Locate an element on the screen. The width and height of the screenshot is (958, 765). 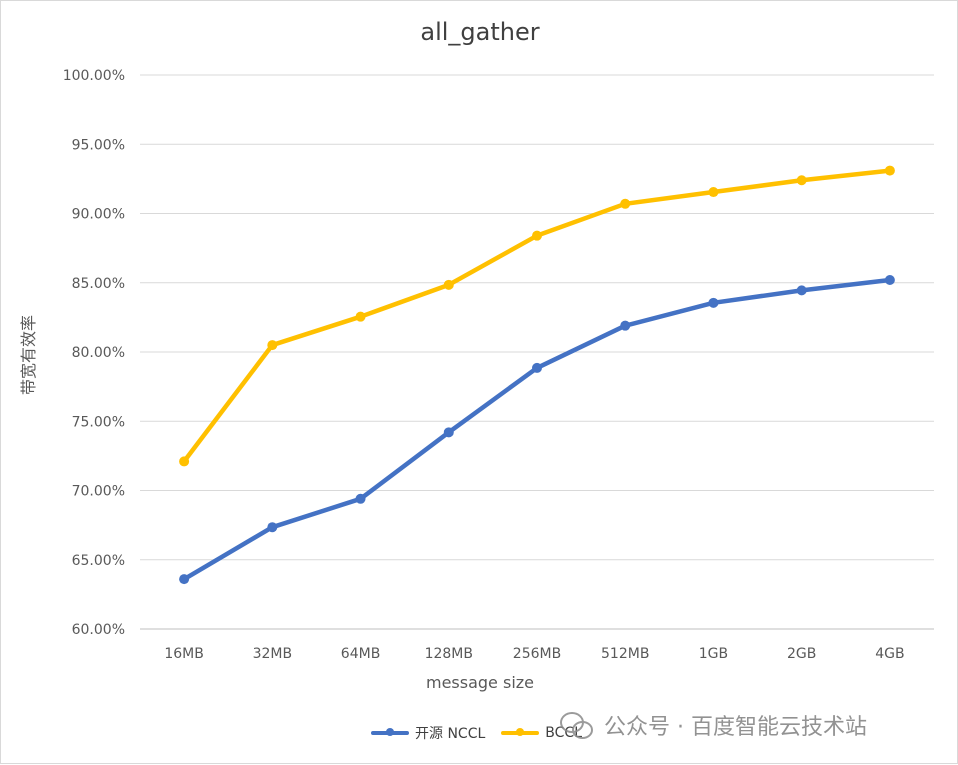
legend-swatch-nccl is located at coordinates (390, 732).